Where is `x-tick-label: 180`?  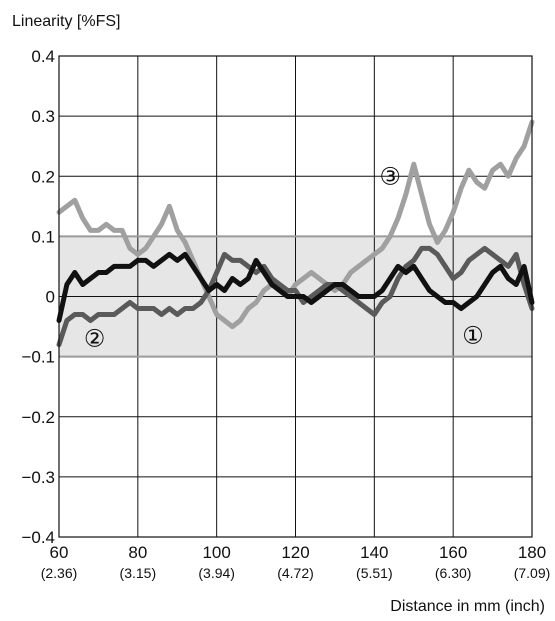 x-tick-label: 180 is located at coordinates (532, 552).